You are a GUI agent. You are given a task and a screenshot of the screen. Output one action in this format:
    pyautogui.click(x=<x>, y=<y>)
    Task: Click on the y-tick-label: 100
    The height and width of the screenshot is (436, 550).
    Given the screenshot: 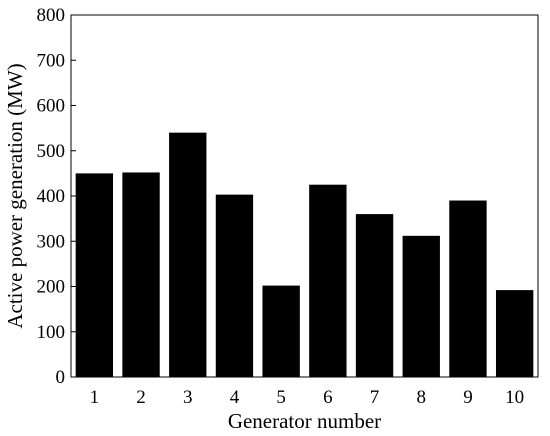 What is the action you would take?
    pyautogui.click(x=51, y=332)
    